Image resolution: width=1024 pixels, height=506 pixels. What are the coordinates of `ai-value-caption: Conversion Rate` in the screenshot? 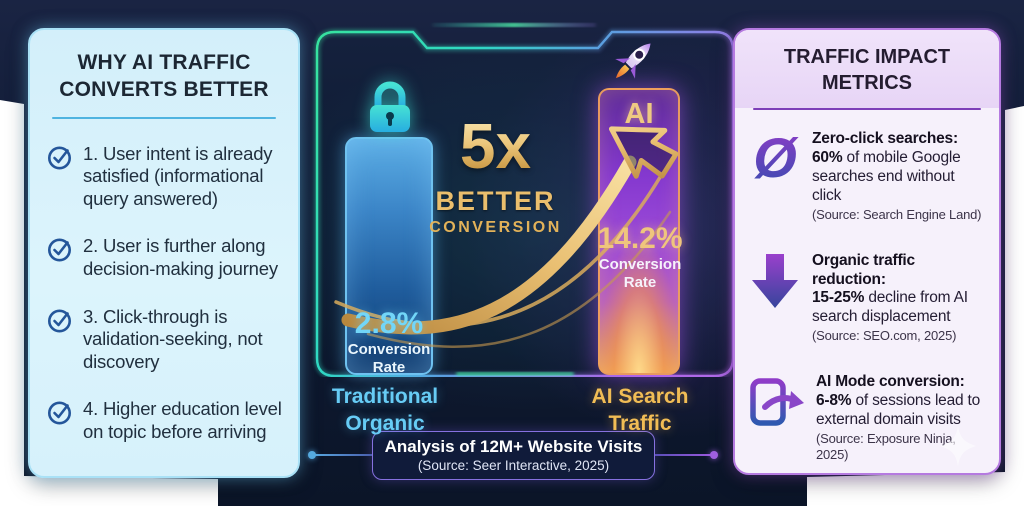 It's located at (640, 274).